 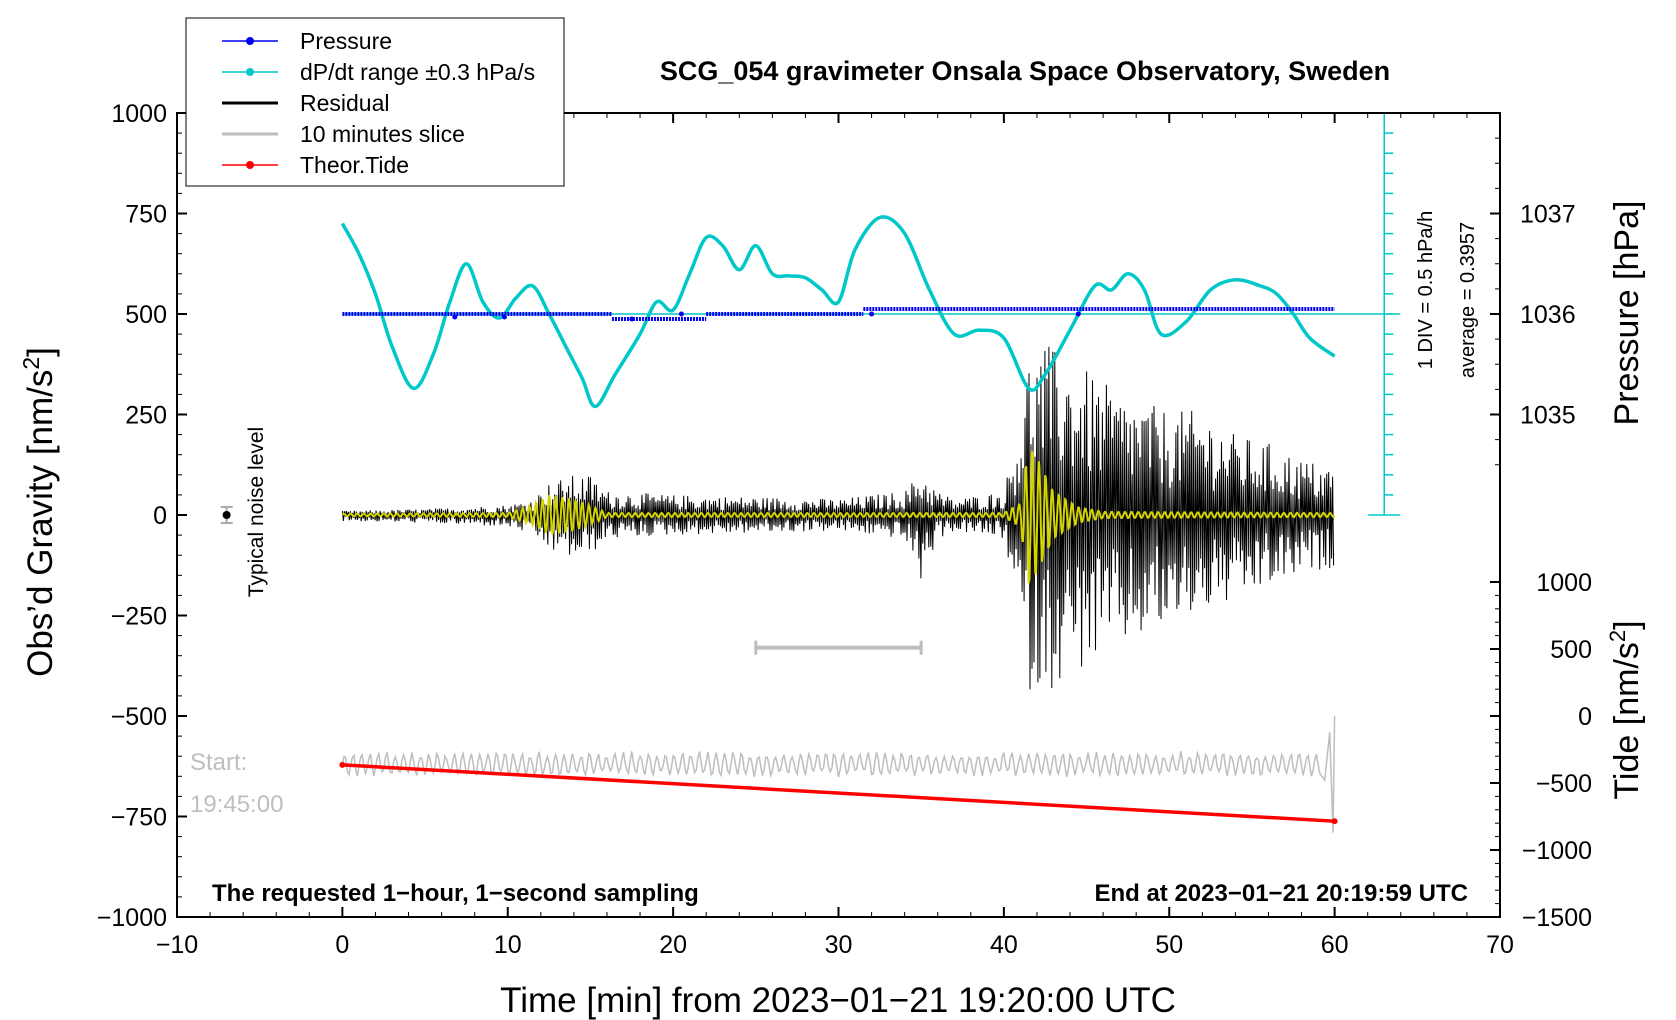 What do you see at coordinates (1548, 315) in the screenshot?
I see `pressure-tick-label: 1036` at bounding box center [1548, 315].